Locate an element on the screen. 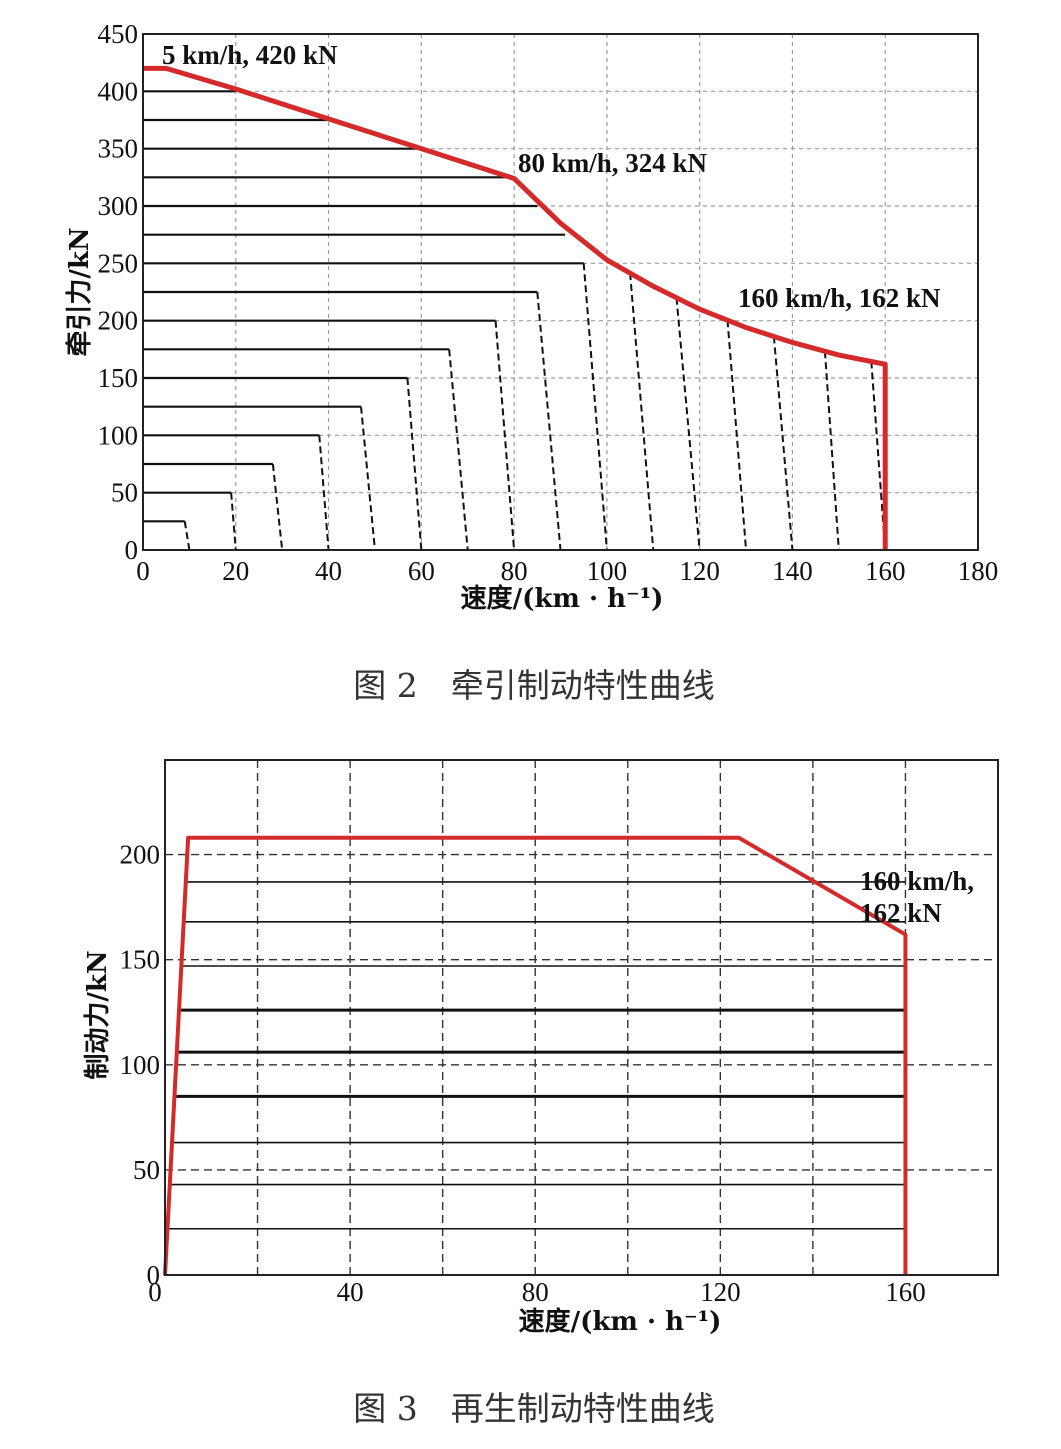  figure-3-caption: 图 3 再生制动特性曲线 is located at coordinates (534, 1408).